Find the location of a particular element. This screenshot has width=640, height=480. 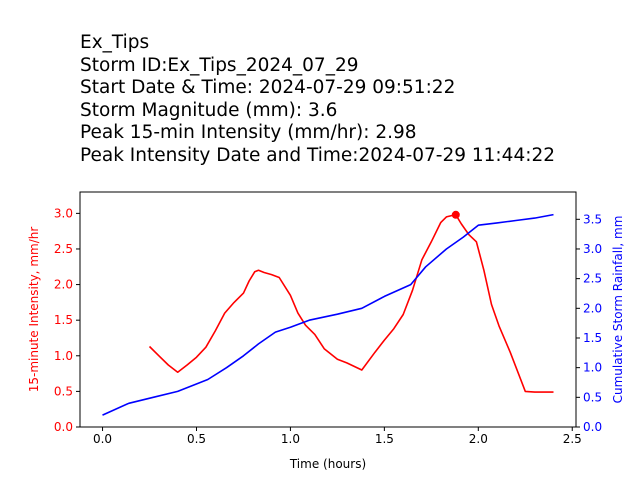

left-y-tick-label: 0.5 is located at coordinates (63, 391).